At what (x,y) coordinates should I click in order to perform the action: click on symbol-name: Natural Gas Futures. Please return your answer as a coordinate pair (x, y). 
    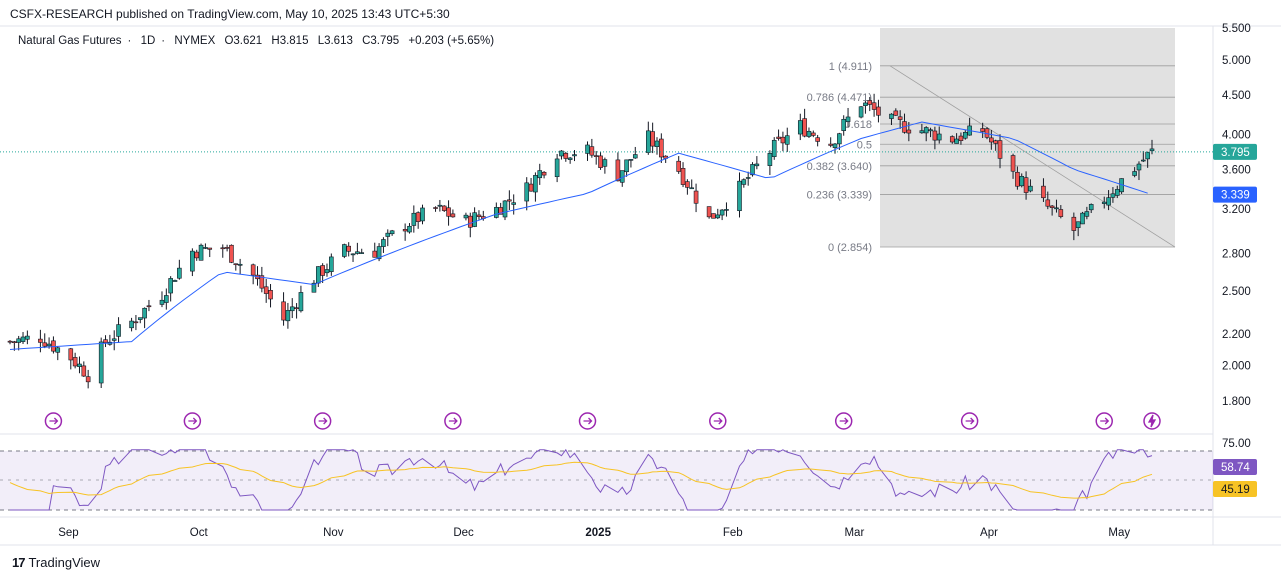
    Looking at the image, I should click on (70, 41).